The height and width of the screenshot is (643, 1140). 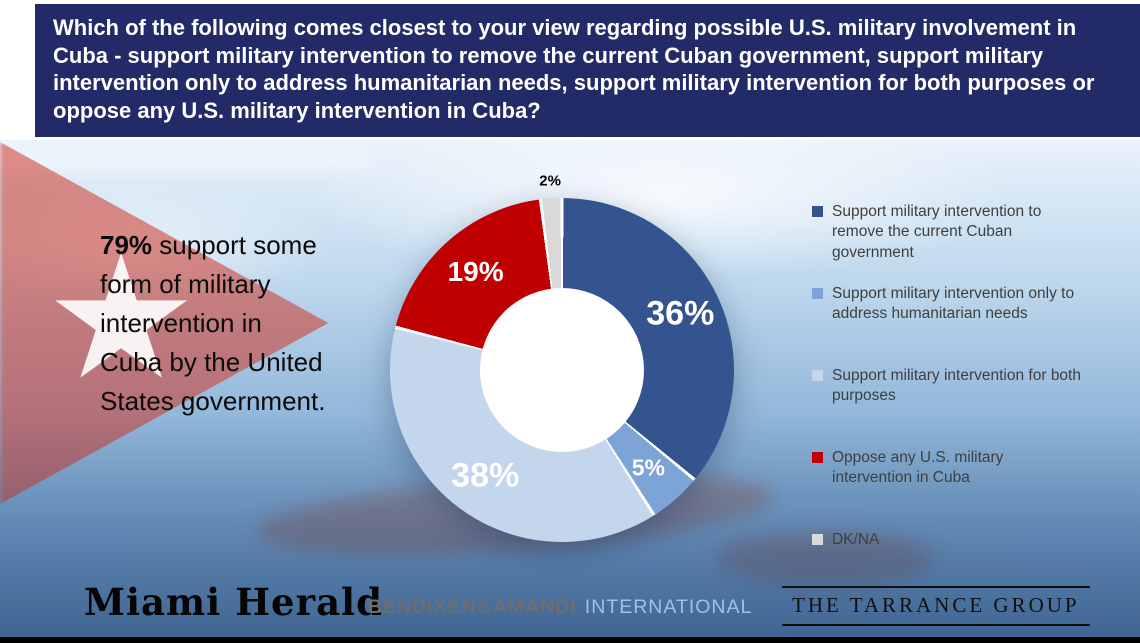 I want to click on bendixen-amandi-logo: BENDIXEN&AMANDI INTERNATIONAL, so click(x=560, y=607).